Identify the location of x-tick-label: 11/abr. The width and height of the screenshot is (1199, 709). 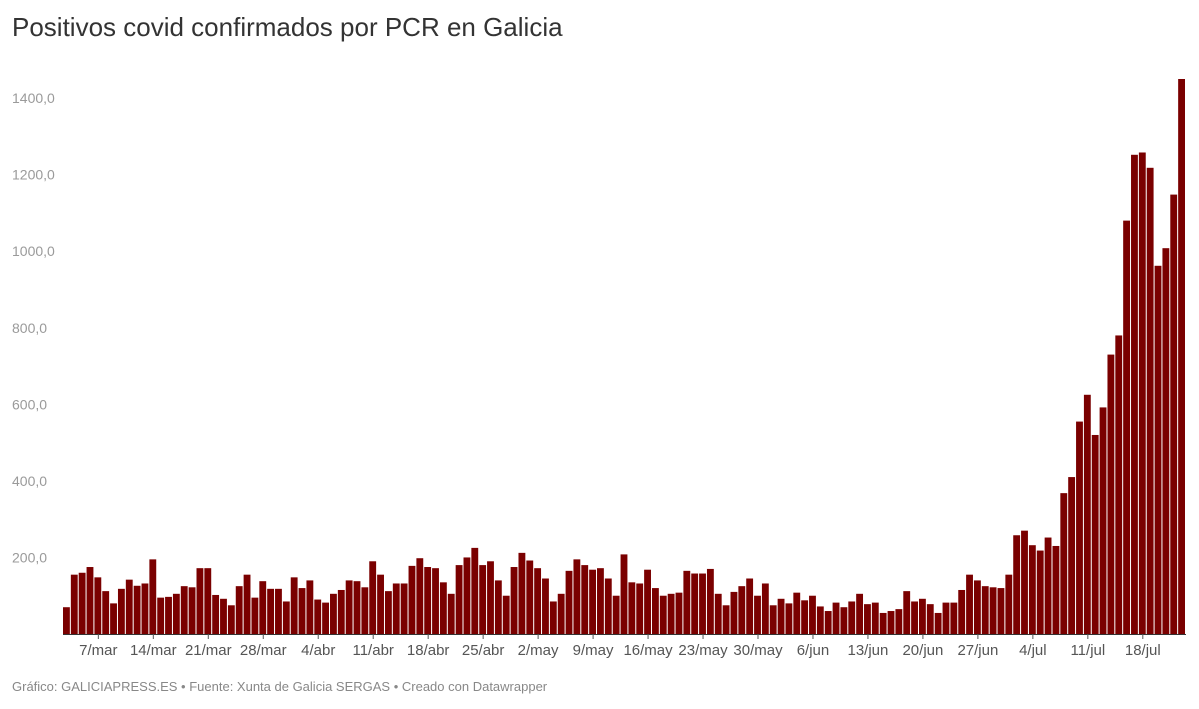
(372, 650).